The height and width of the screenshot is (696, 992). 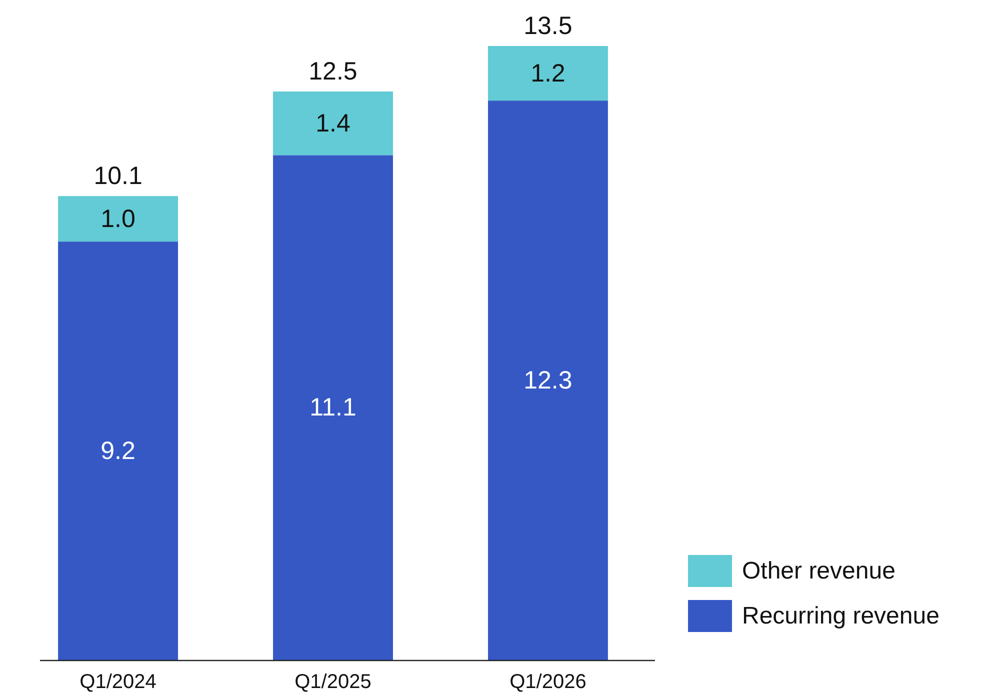 I want to click on total-label: 12.5, so click(x=333, y=71).